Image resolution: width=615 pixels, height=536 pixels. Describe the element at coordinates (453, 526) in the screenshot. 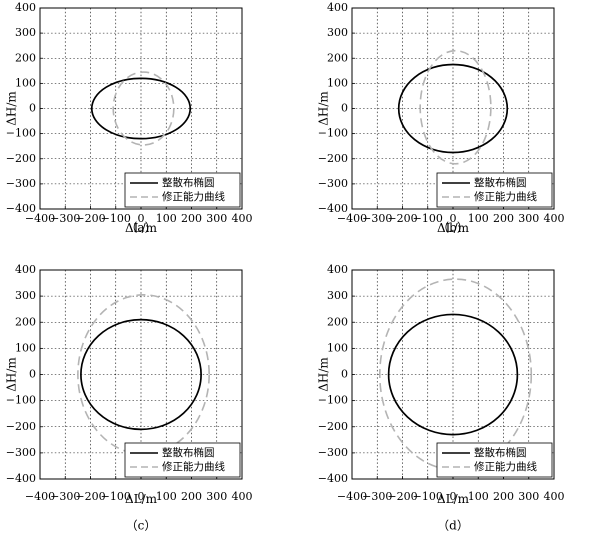

I see `panel-caption: （d）` at that location.